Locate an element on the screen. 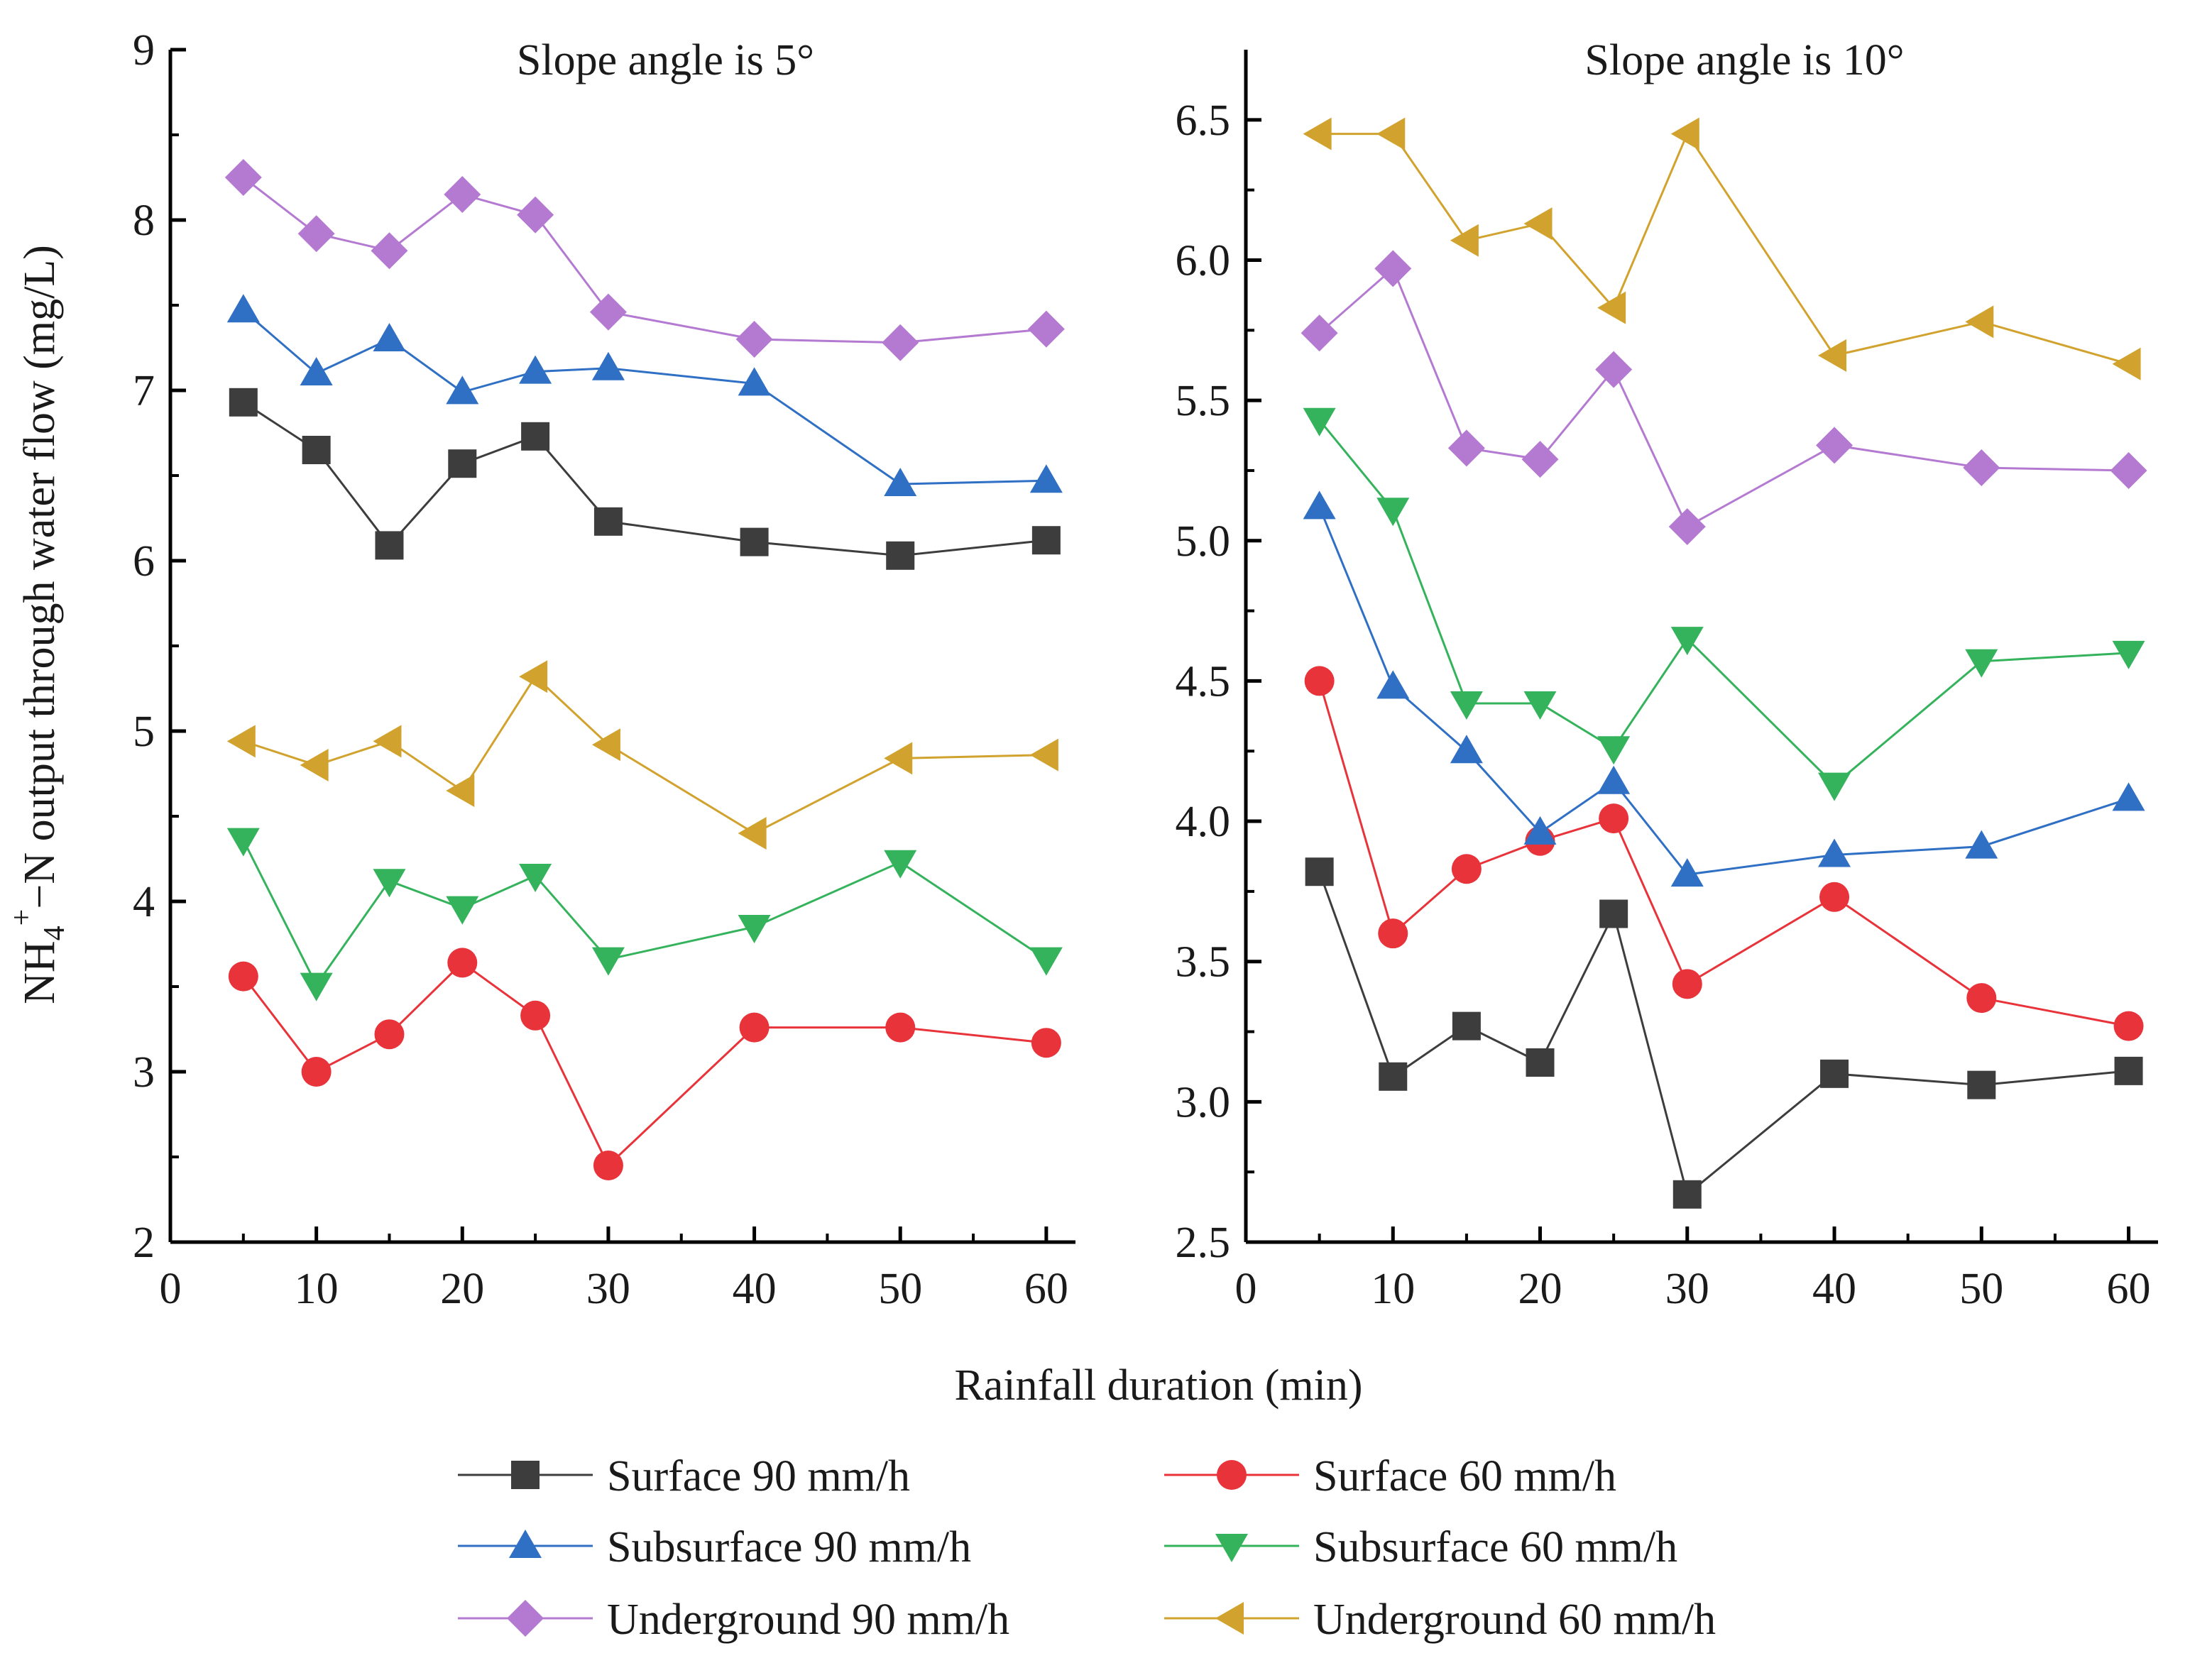  x-tick-label: 0 is located at coordinates (171, 1289).